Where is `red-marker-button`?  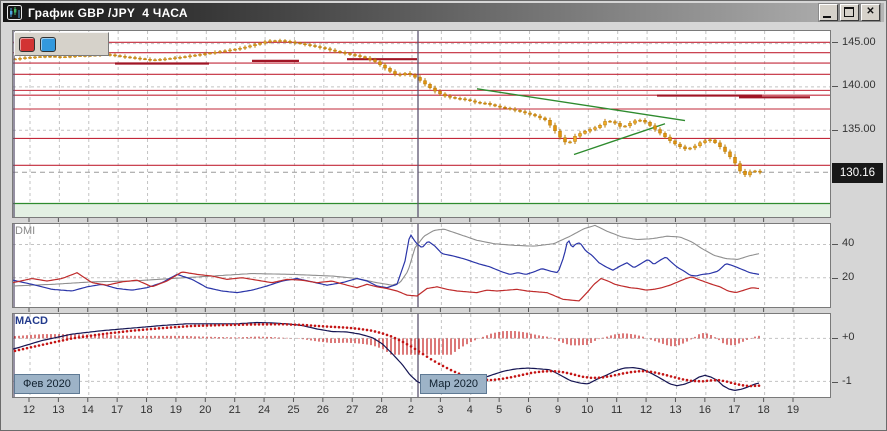
red-marker-button is located at coordinates (27, 44).